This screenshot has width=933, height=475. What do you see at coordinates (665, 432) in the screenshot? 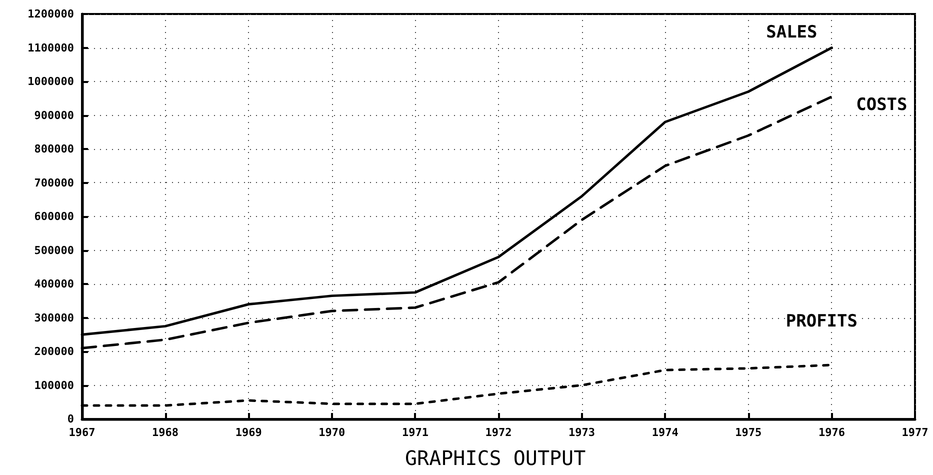
I see `x-tick-label: 1974` at bounding box center [665, 432].